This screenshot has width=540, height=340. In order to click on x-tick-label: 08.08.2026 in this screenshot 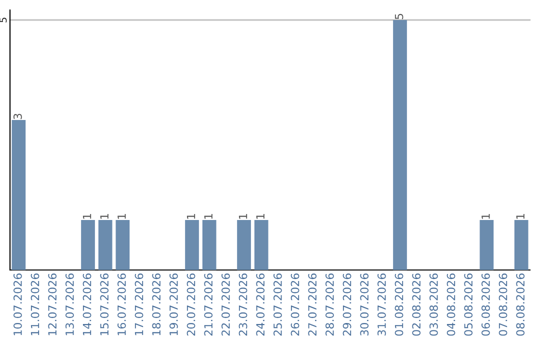, I will do `click(520, 304)`.